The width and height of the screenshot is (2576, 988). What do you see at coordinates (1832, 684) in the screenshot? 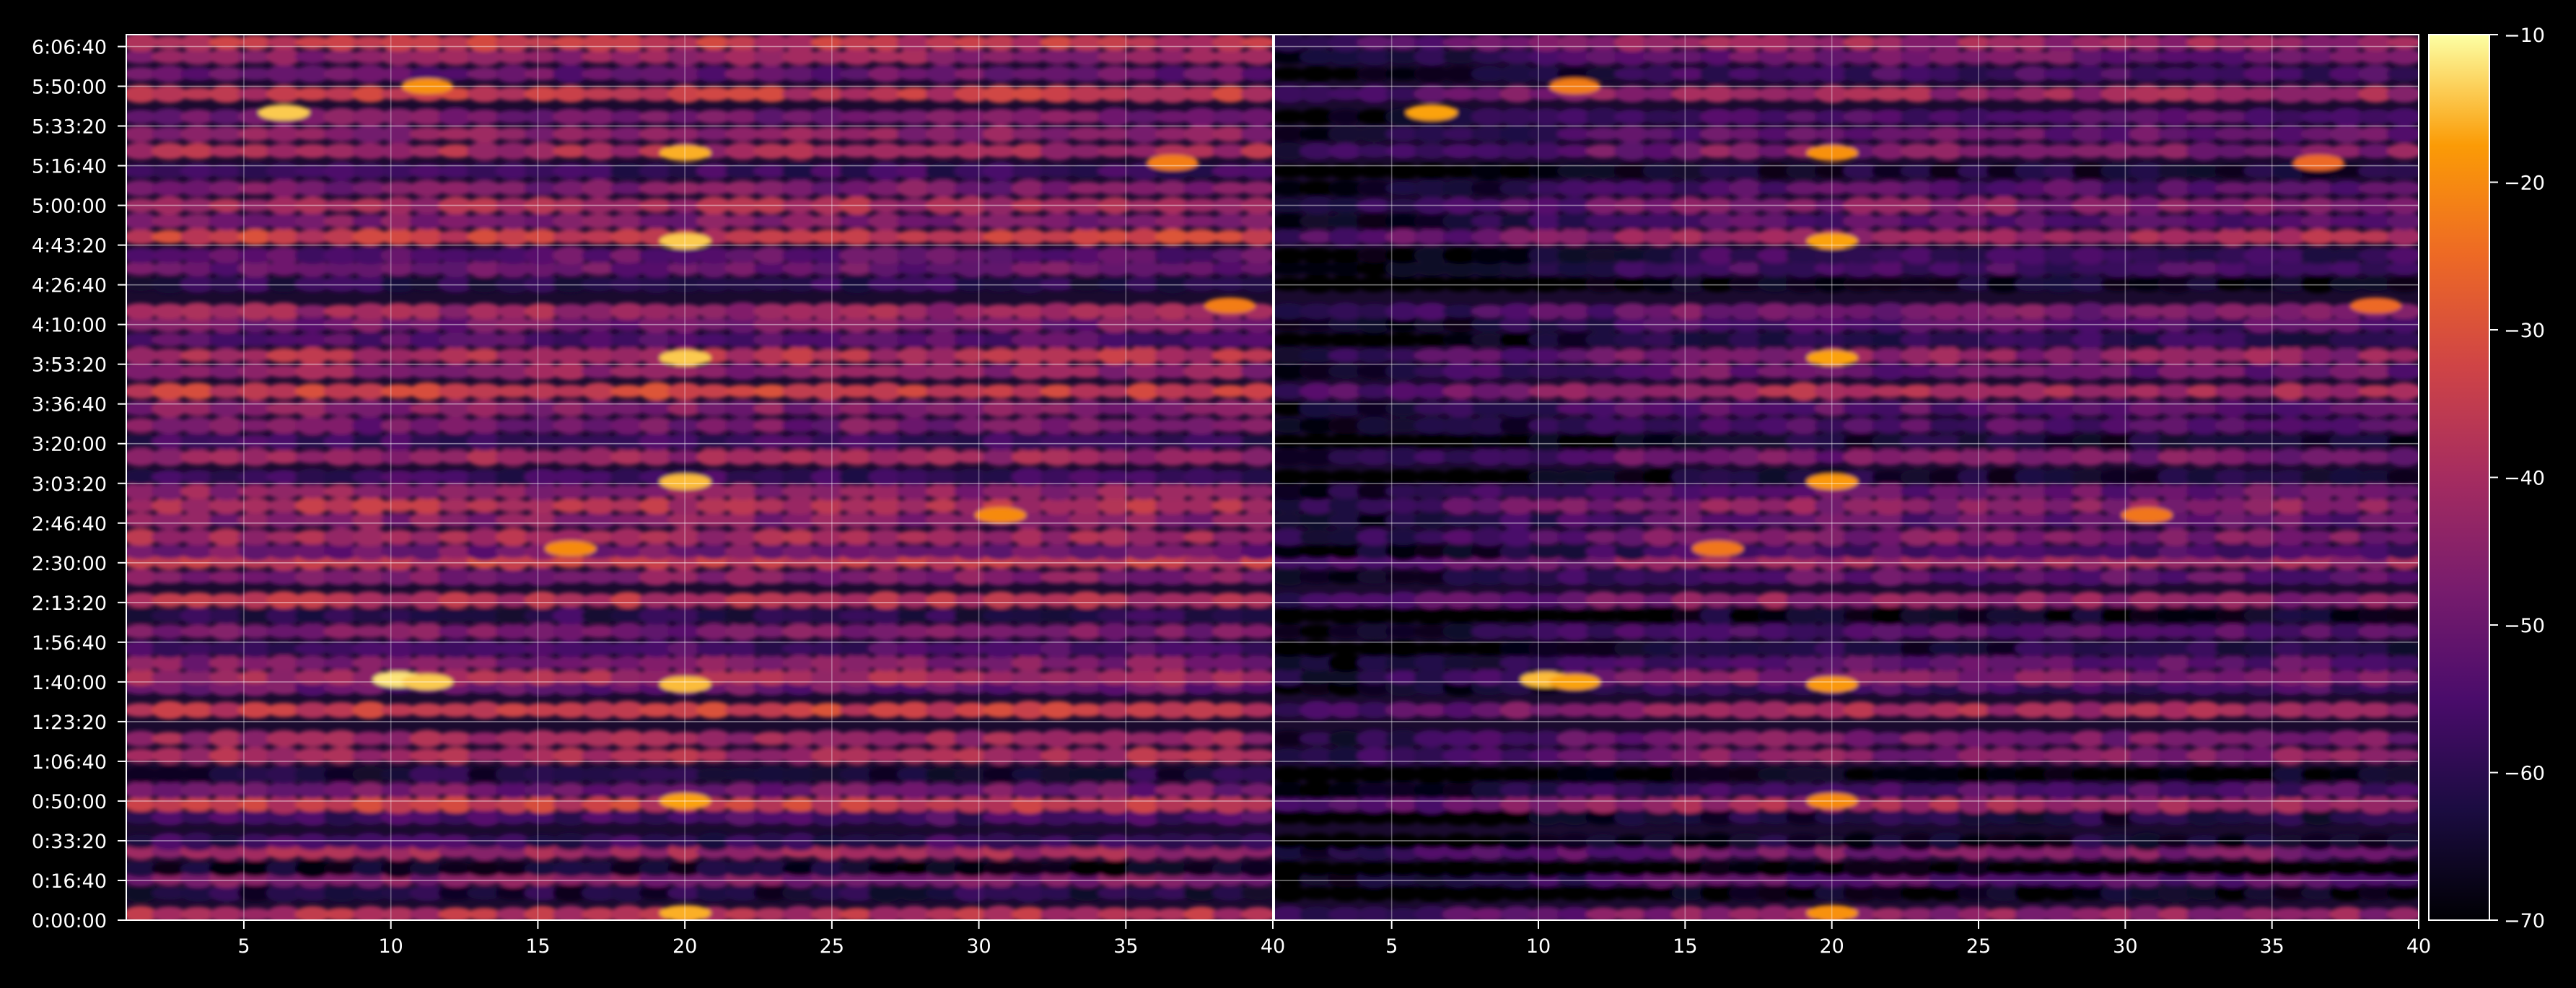
I see `heatmap-hotspot` at bounding box center [1832, 684].